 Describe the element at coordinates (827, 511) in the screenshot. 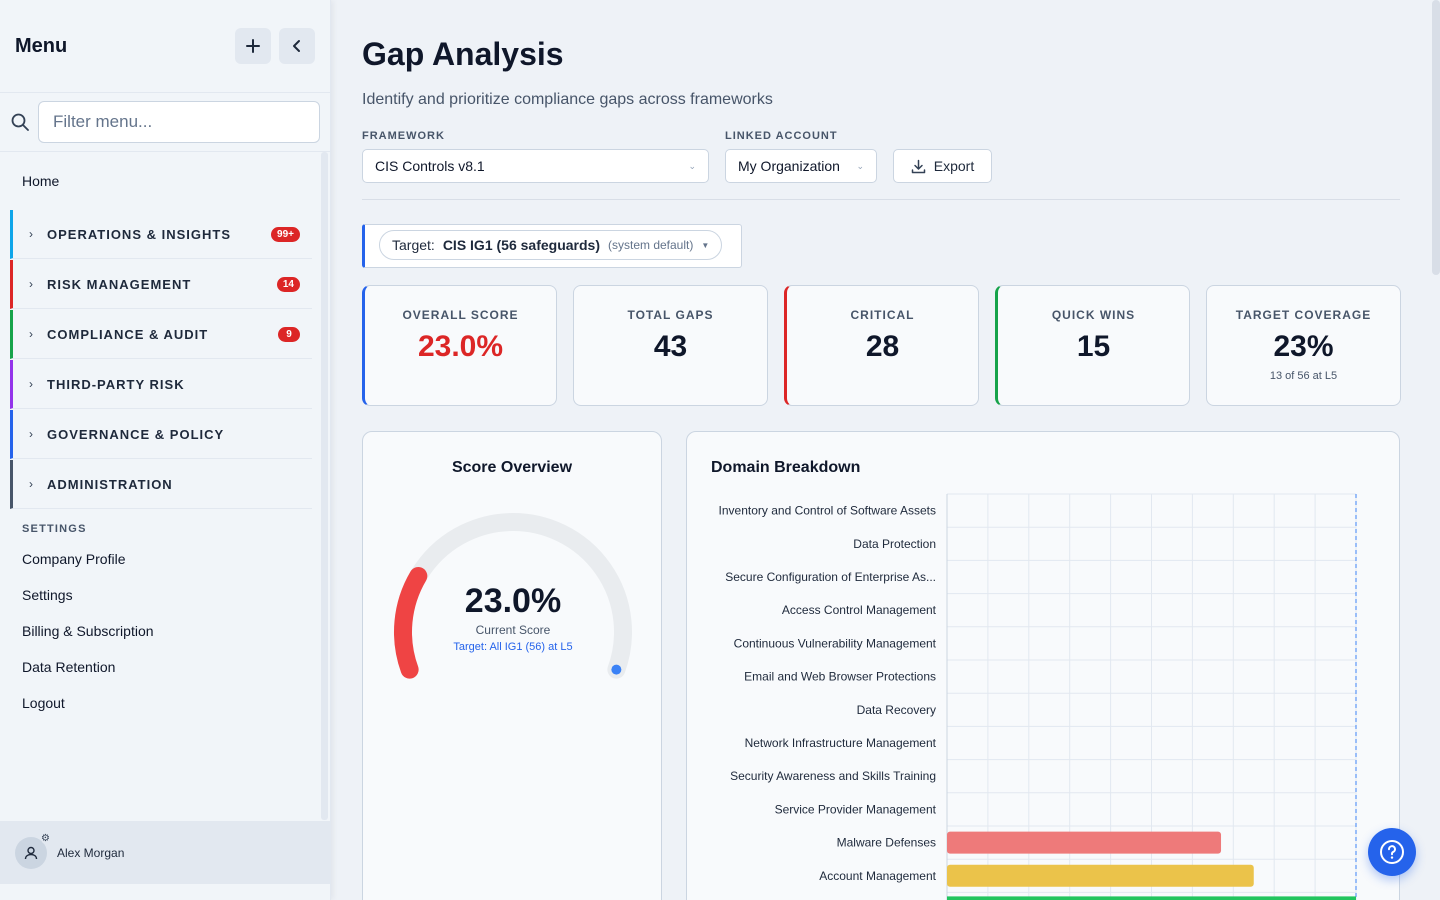

I see `category-label: Inventory and Control of Software Assets` at that location.